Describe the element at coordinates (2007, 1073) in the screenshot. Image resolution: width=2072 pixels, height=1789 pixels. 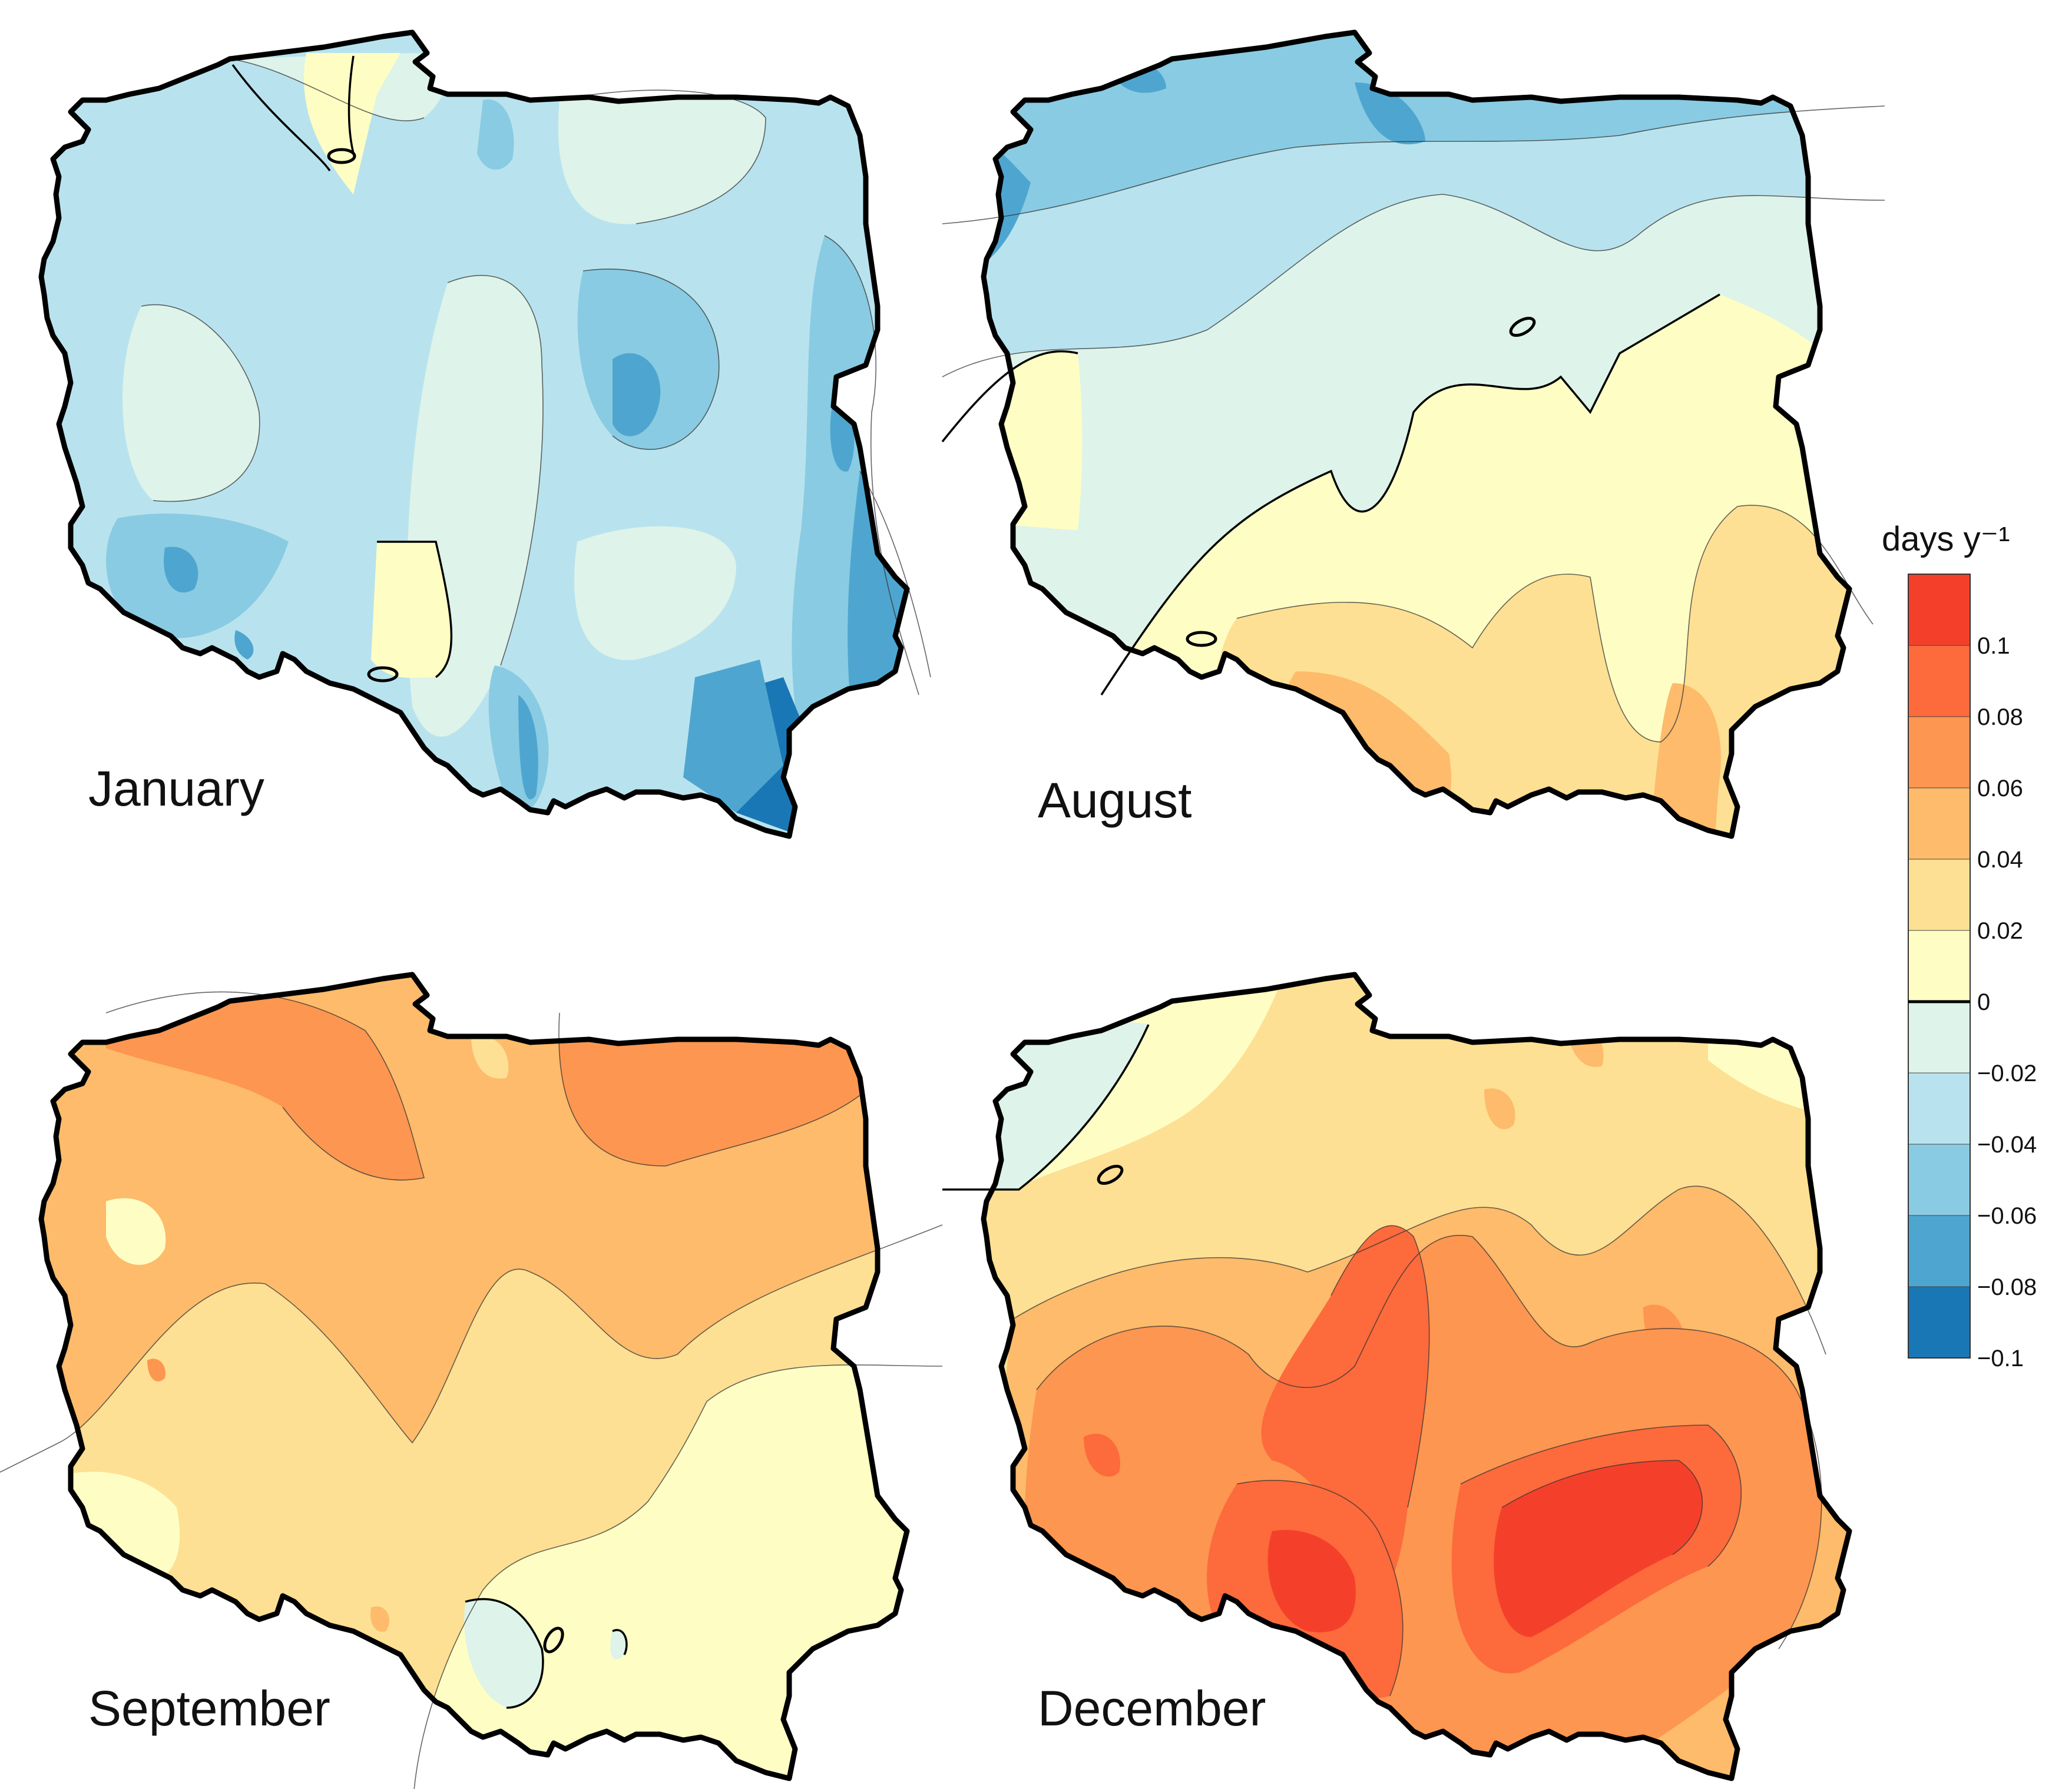
I see `legend-tick-label: −0.02` at that location.